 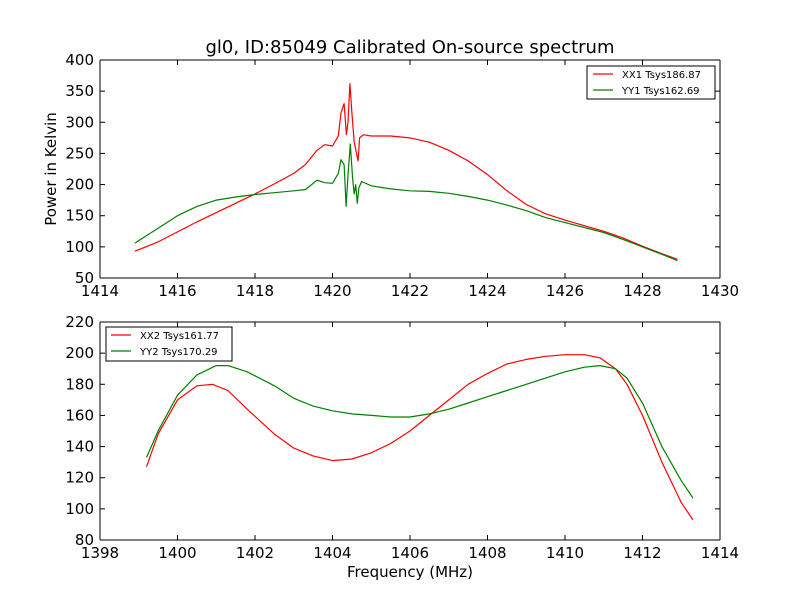 What do you see at coordinates (79, 384) in the screenshot?
I see `bottom-y-tick-label: 180` at bounding box center [79, 384].